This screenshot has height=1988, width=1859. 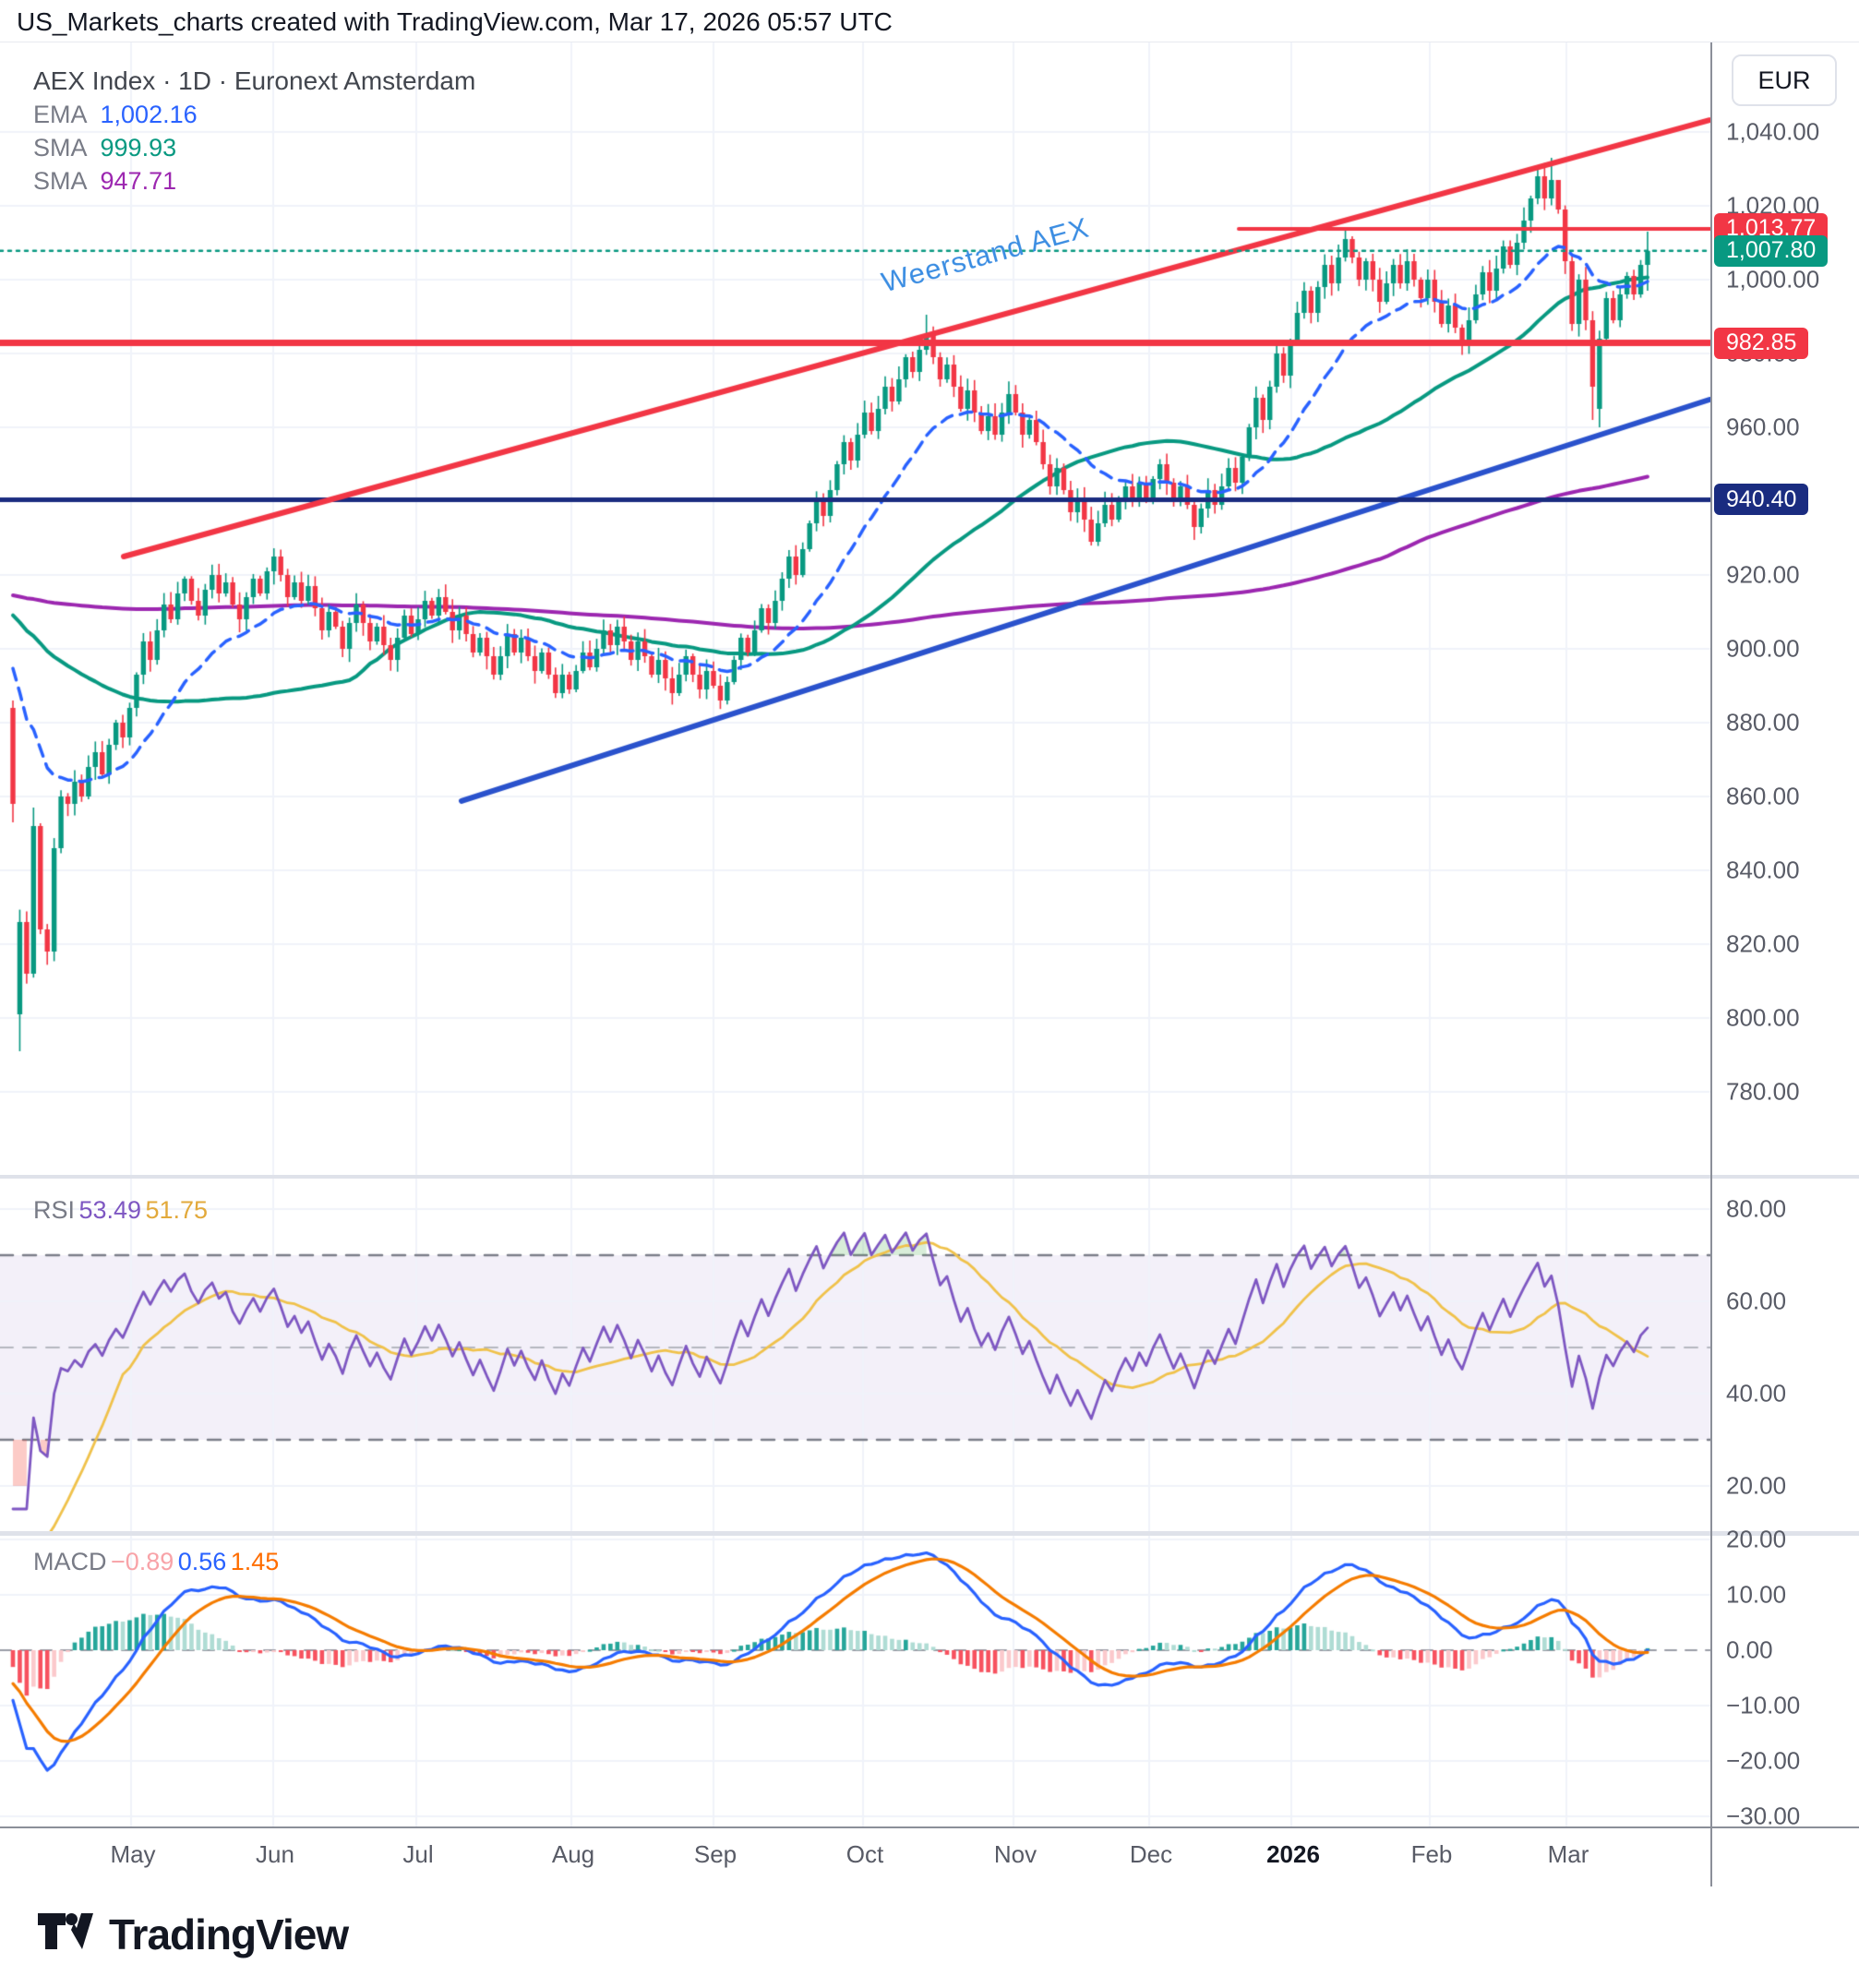 I want to click on footer: TradingView, so click(x=929, y=1937).